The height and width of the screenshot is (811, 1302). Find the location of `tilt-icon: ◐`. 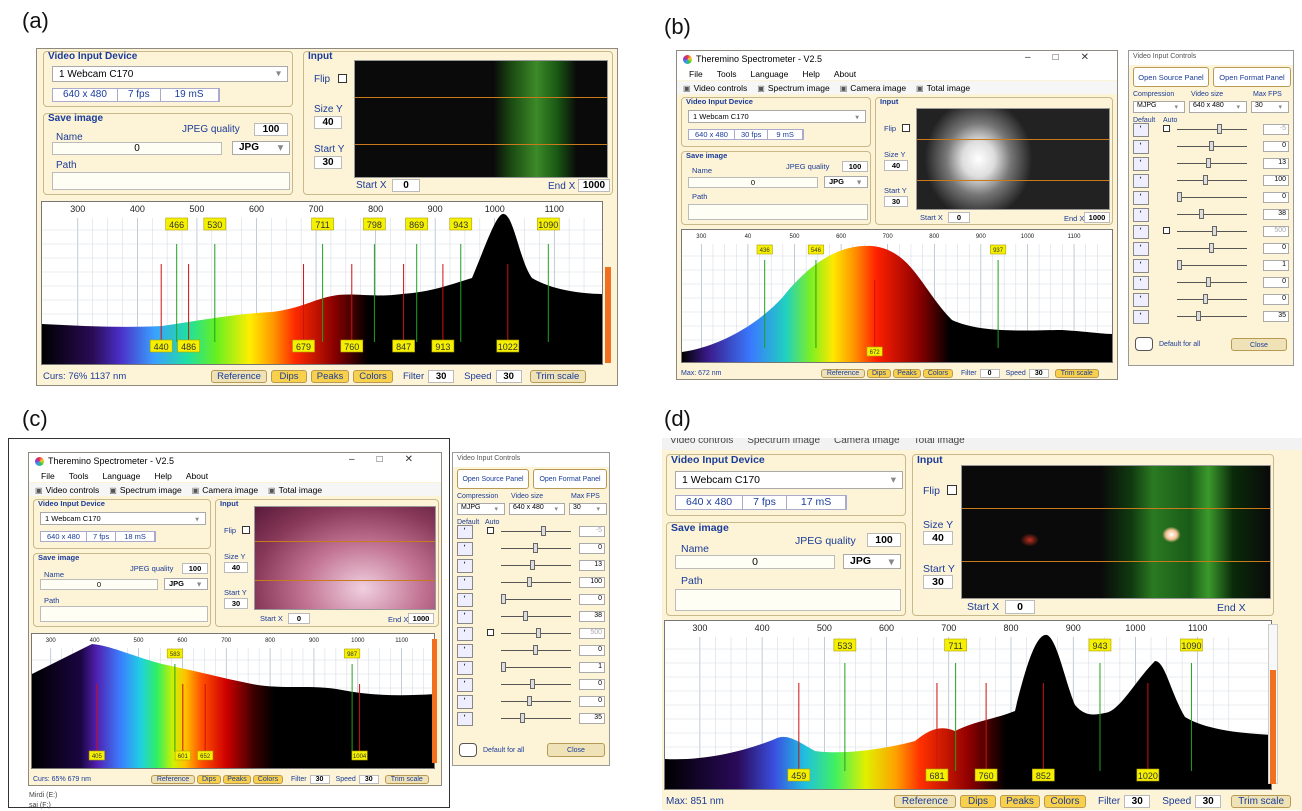

tilt-icon: ◐ is located at coordinates (465, 702).